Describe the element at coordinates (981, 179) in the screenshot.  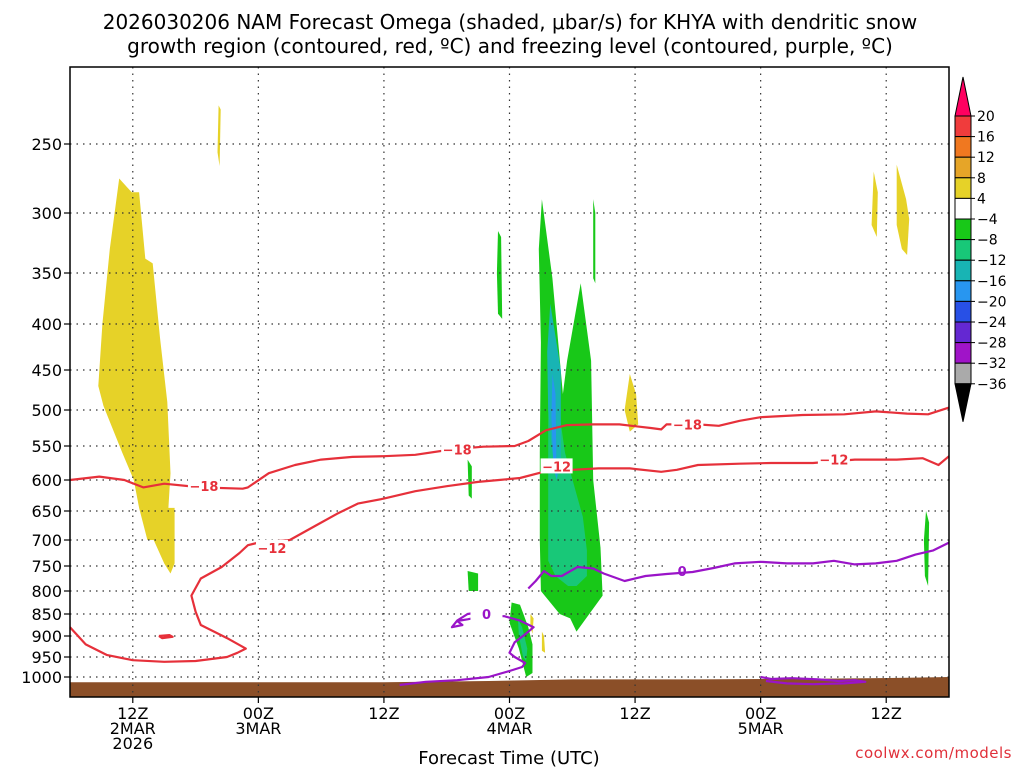
I see `colorbar-label-3: 8` at that location.